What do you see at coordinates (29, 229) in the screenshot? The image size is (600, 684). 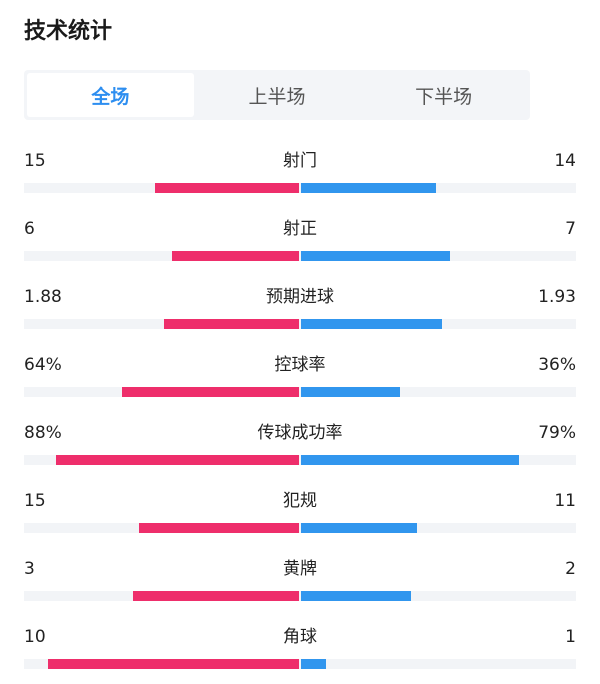 I see `home-value: 6` at bounding box center [29, 229].